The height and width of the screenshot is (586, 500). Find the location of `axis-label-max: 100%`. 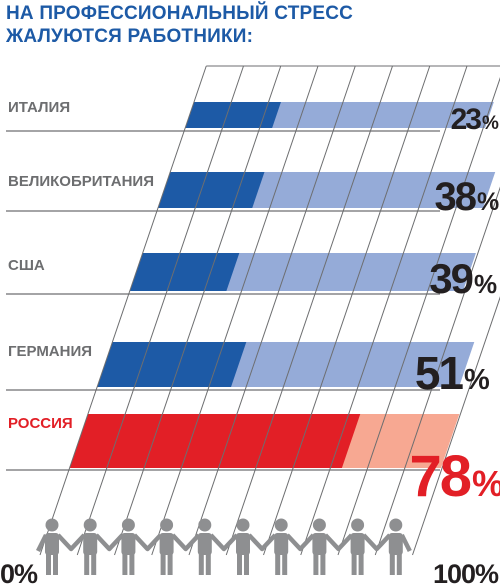

axis-label-max: 100% is located at coordinates (466, 572).